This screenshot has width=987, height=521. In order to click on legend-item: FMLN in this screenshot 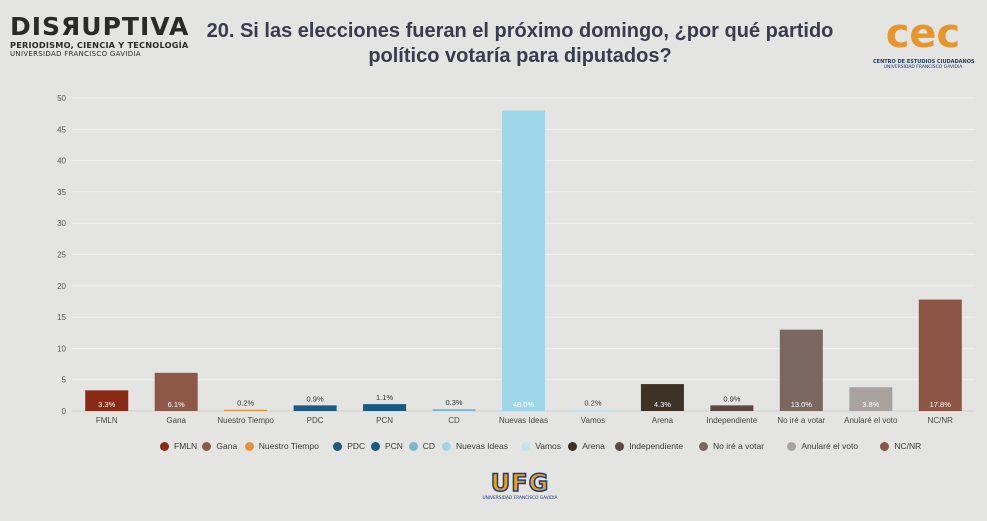, I will do `click(178, 446)`.